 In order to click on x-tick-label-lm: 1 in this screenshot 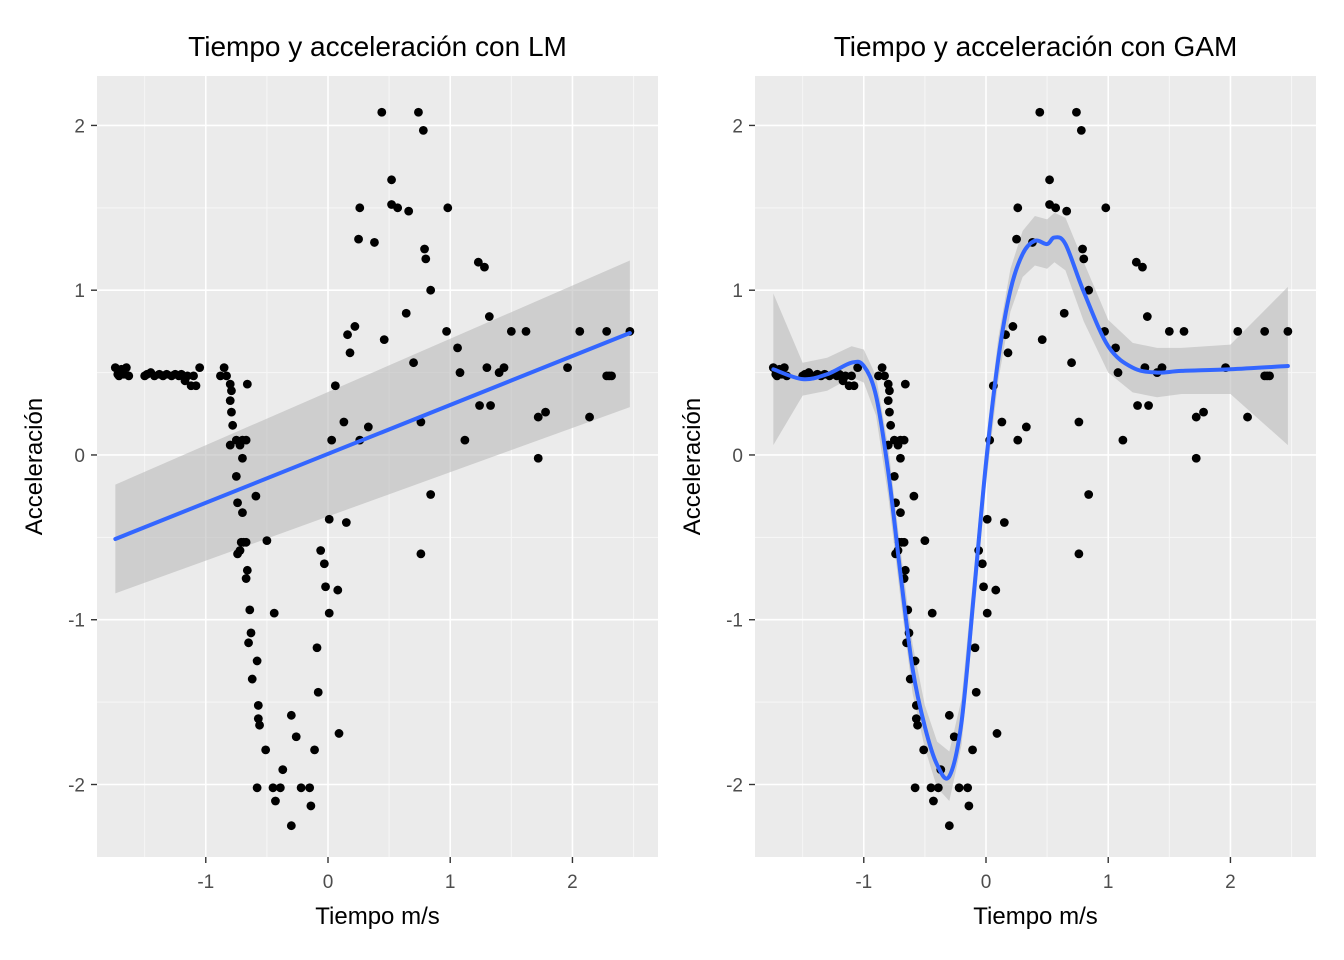, I will do `click(450, 882)`.